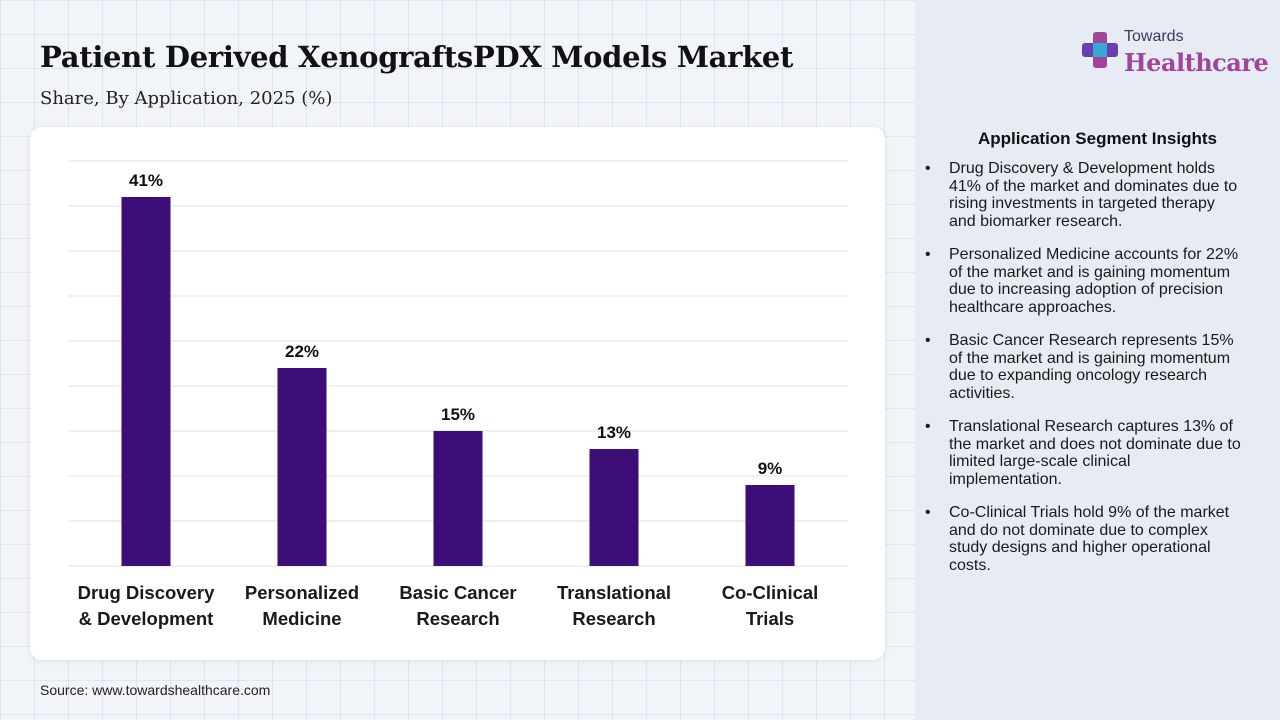  Describe the element at coordinates (301, 618) in the screenshot. I see `category-label: Medicine` at that location.